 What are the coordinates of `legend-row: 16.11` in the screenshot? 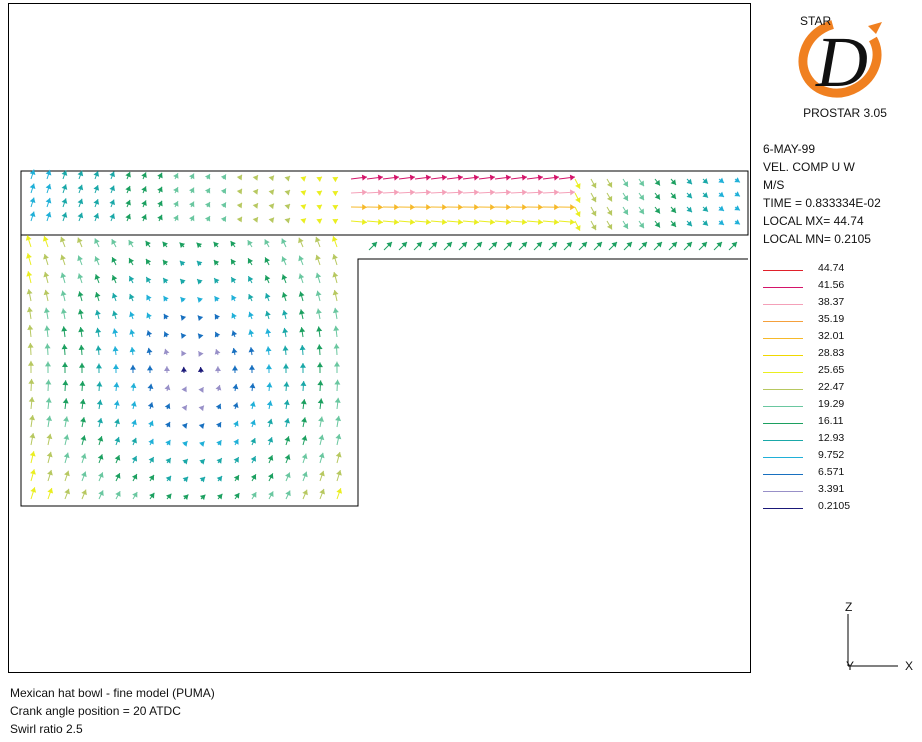 It's located at (818, 423).